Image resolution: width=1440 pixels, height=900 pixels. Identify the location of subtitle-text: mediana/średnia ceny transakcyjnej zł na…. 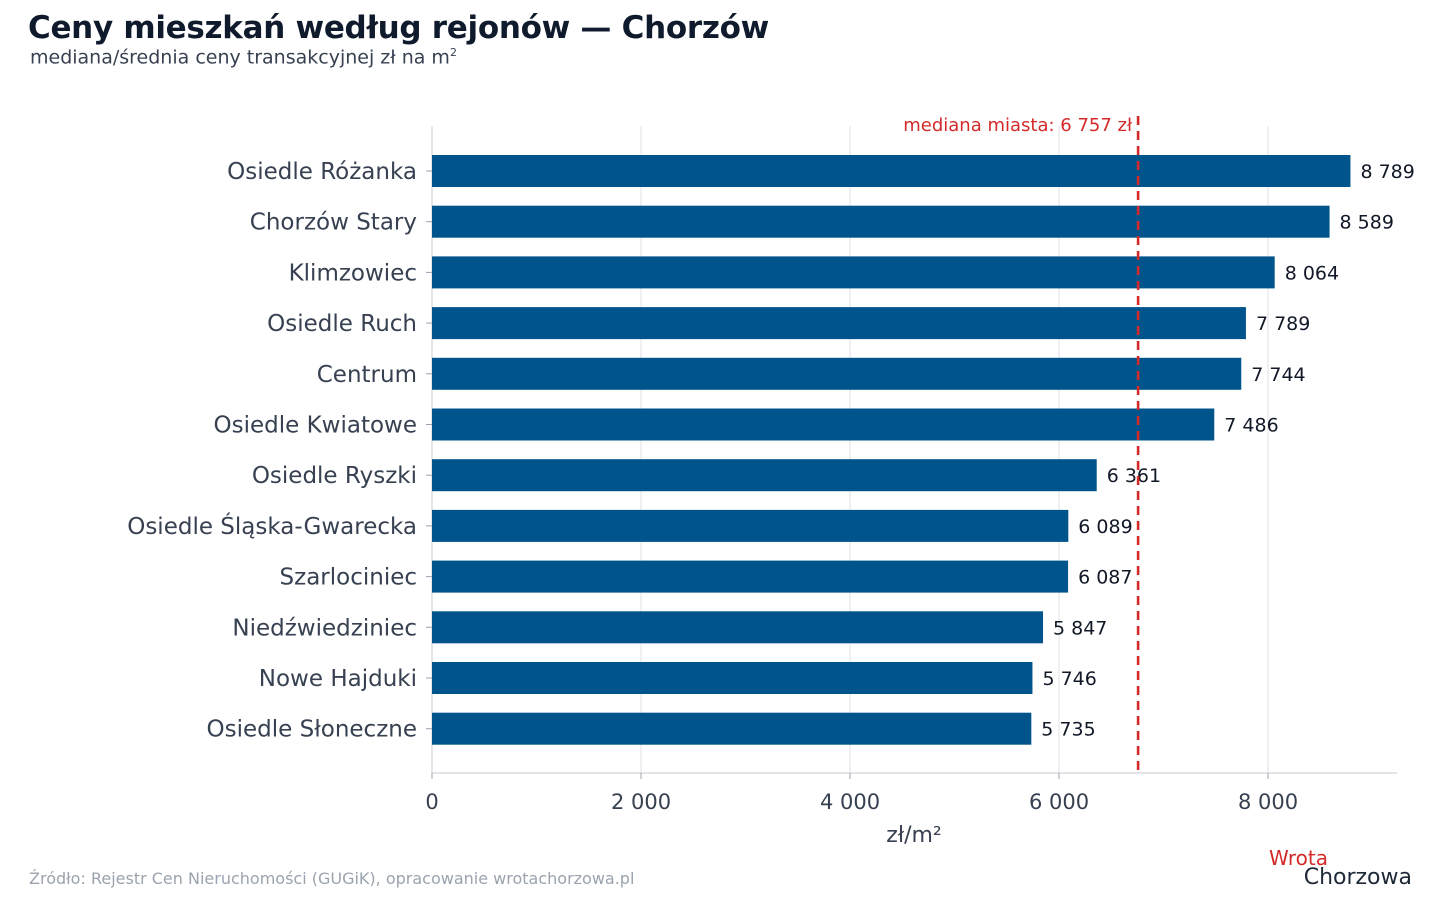
(240, 57).